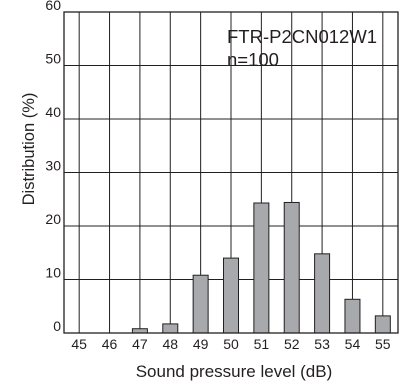  What do you see at coordinates (140, 344) in the screenshot?
I see `x-tick-label: 47` at bounding box center [140, 344].